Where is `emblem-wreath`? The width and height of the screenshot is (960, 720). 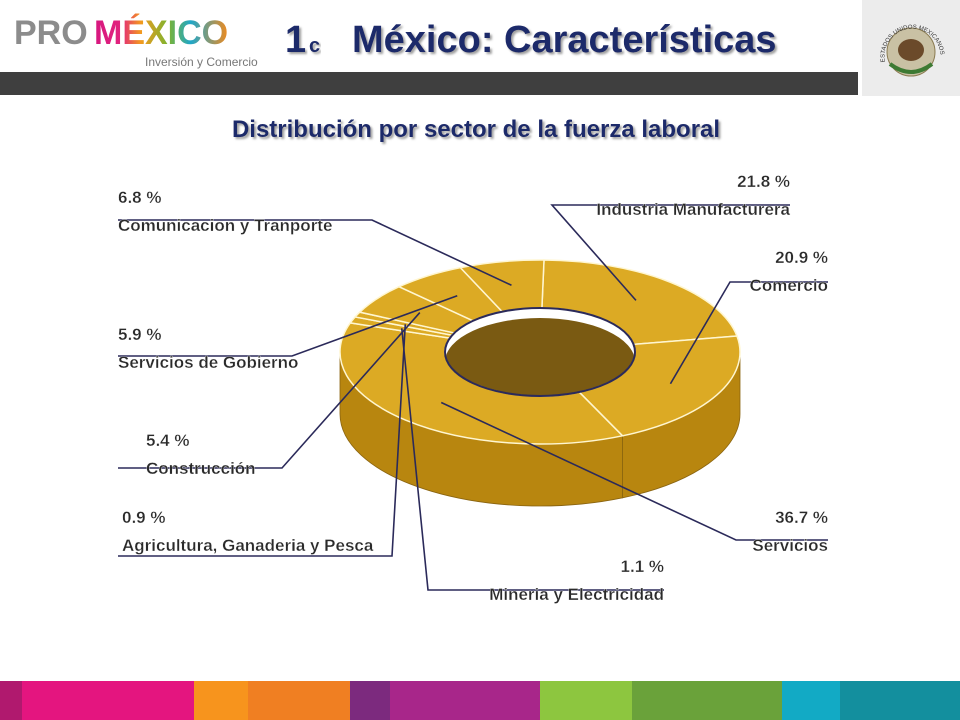 emblem-wreath is located at coordinates (911, 68).